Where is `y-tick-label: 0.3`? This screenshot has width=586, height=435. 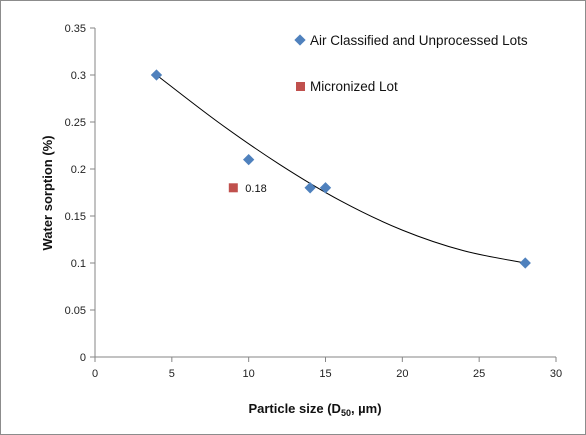
y-tick-label: 0.3 is located at coordinates (78, 76).